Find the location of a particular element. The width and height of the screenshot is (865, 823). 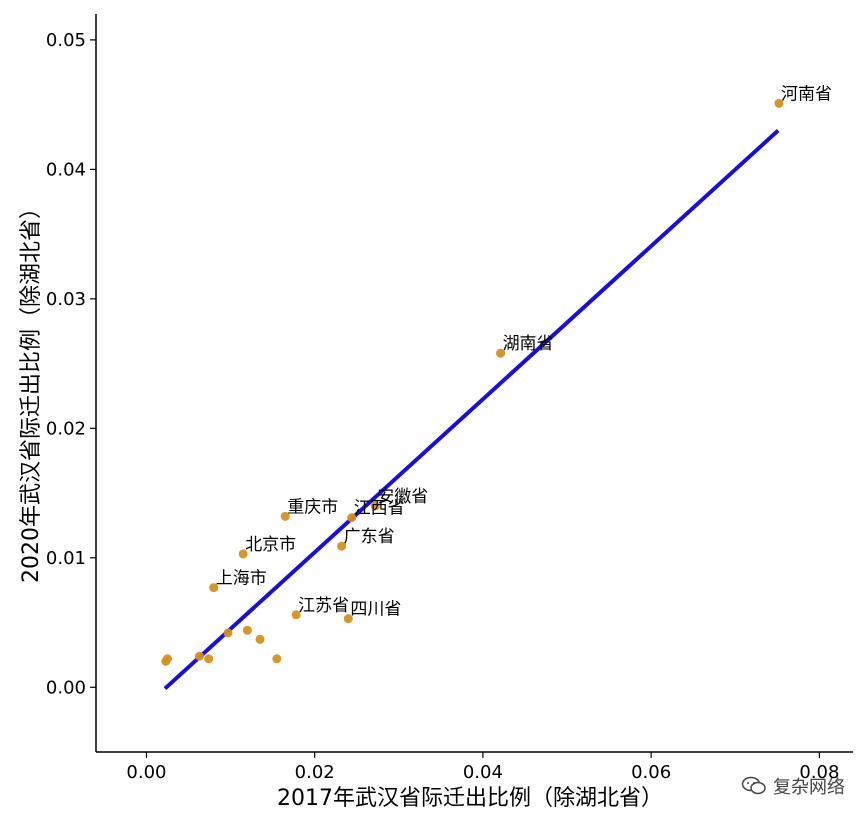

y-tick-label: 0.05 is located at coordinates (66, 40).